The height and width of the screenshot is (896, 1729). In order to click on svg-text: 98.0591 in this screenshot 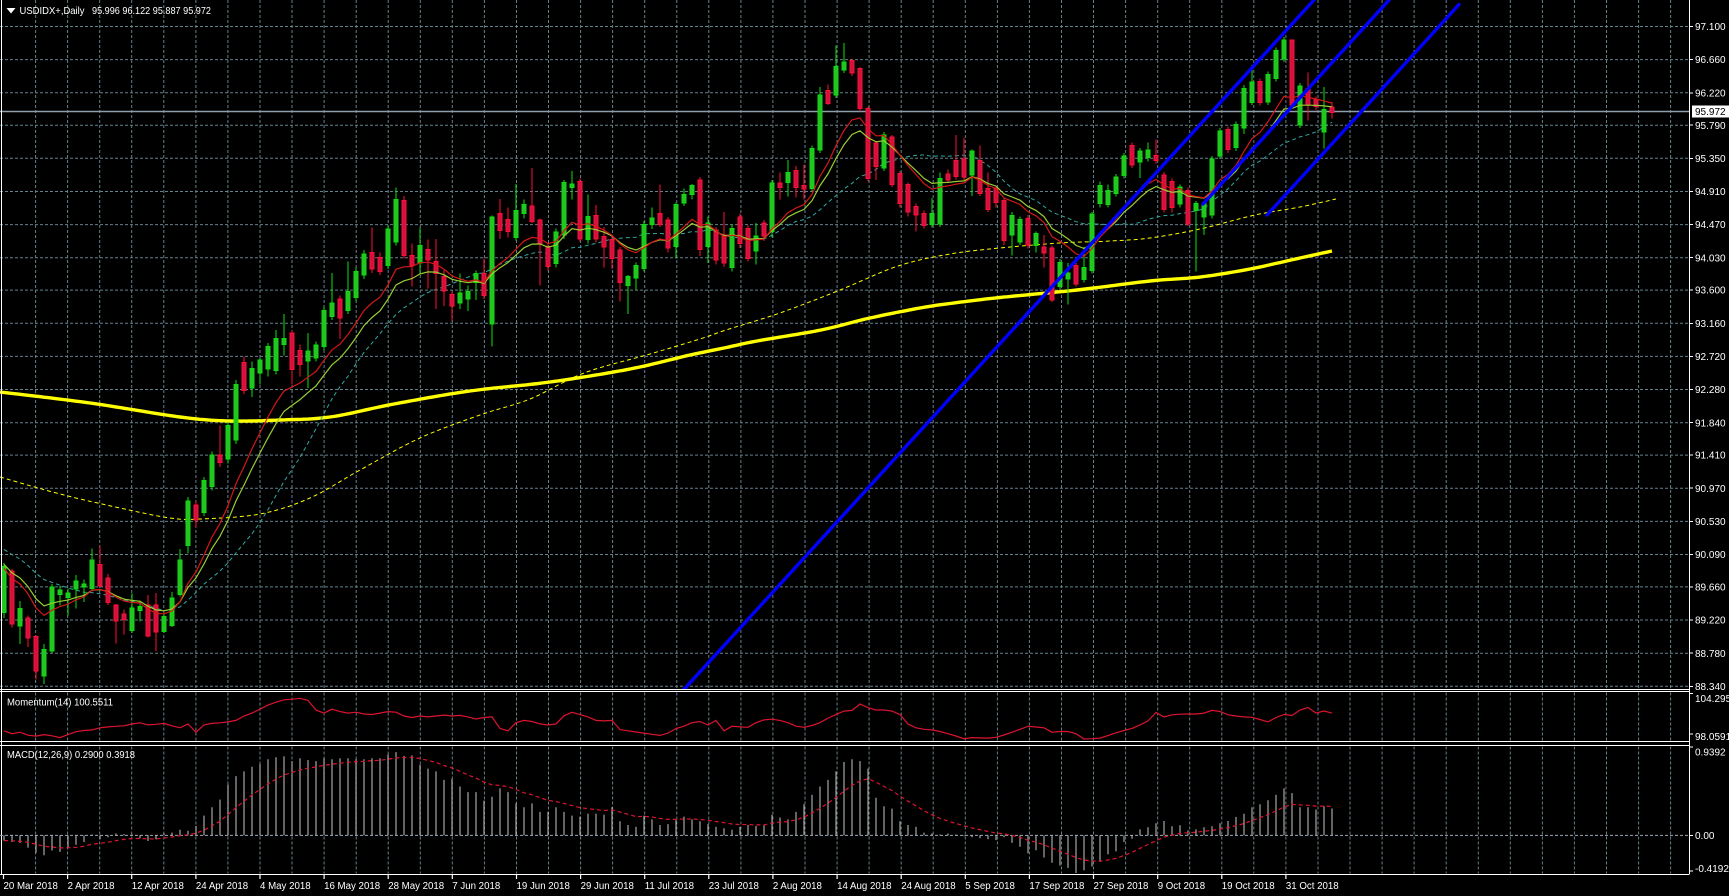, I will do `click(1712, 737)`.